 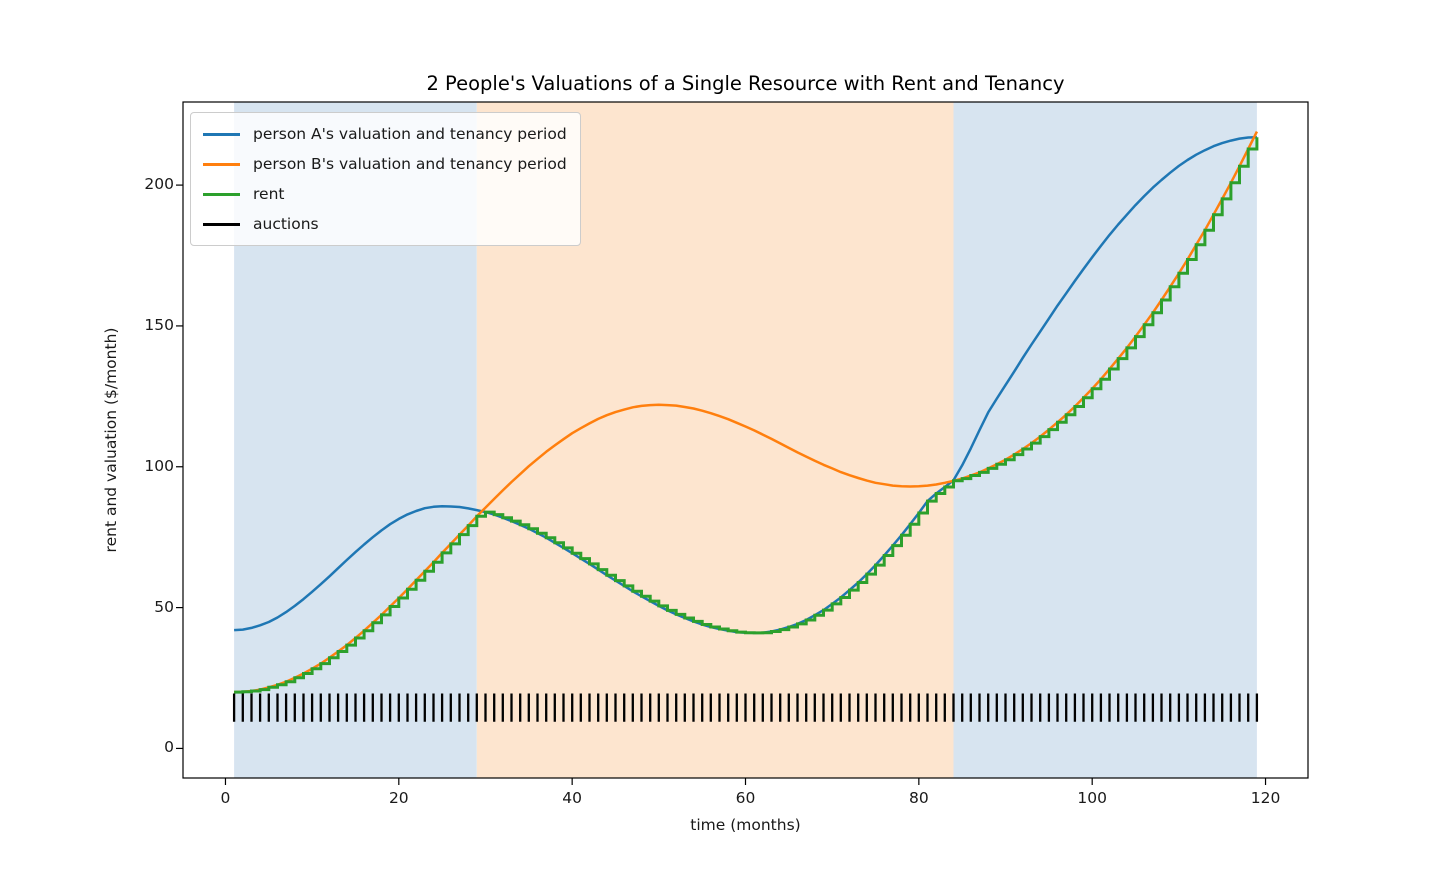 I want to click on x-tick-label: 120, so click(x=1265, y=798).